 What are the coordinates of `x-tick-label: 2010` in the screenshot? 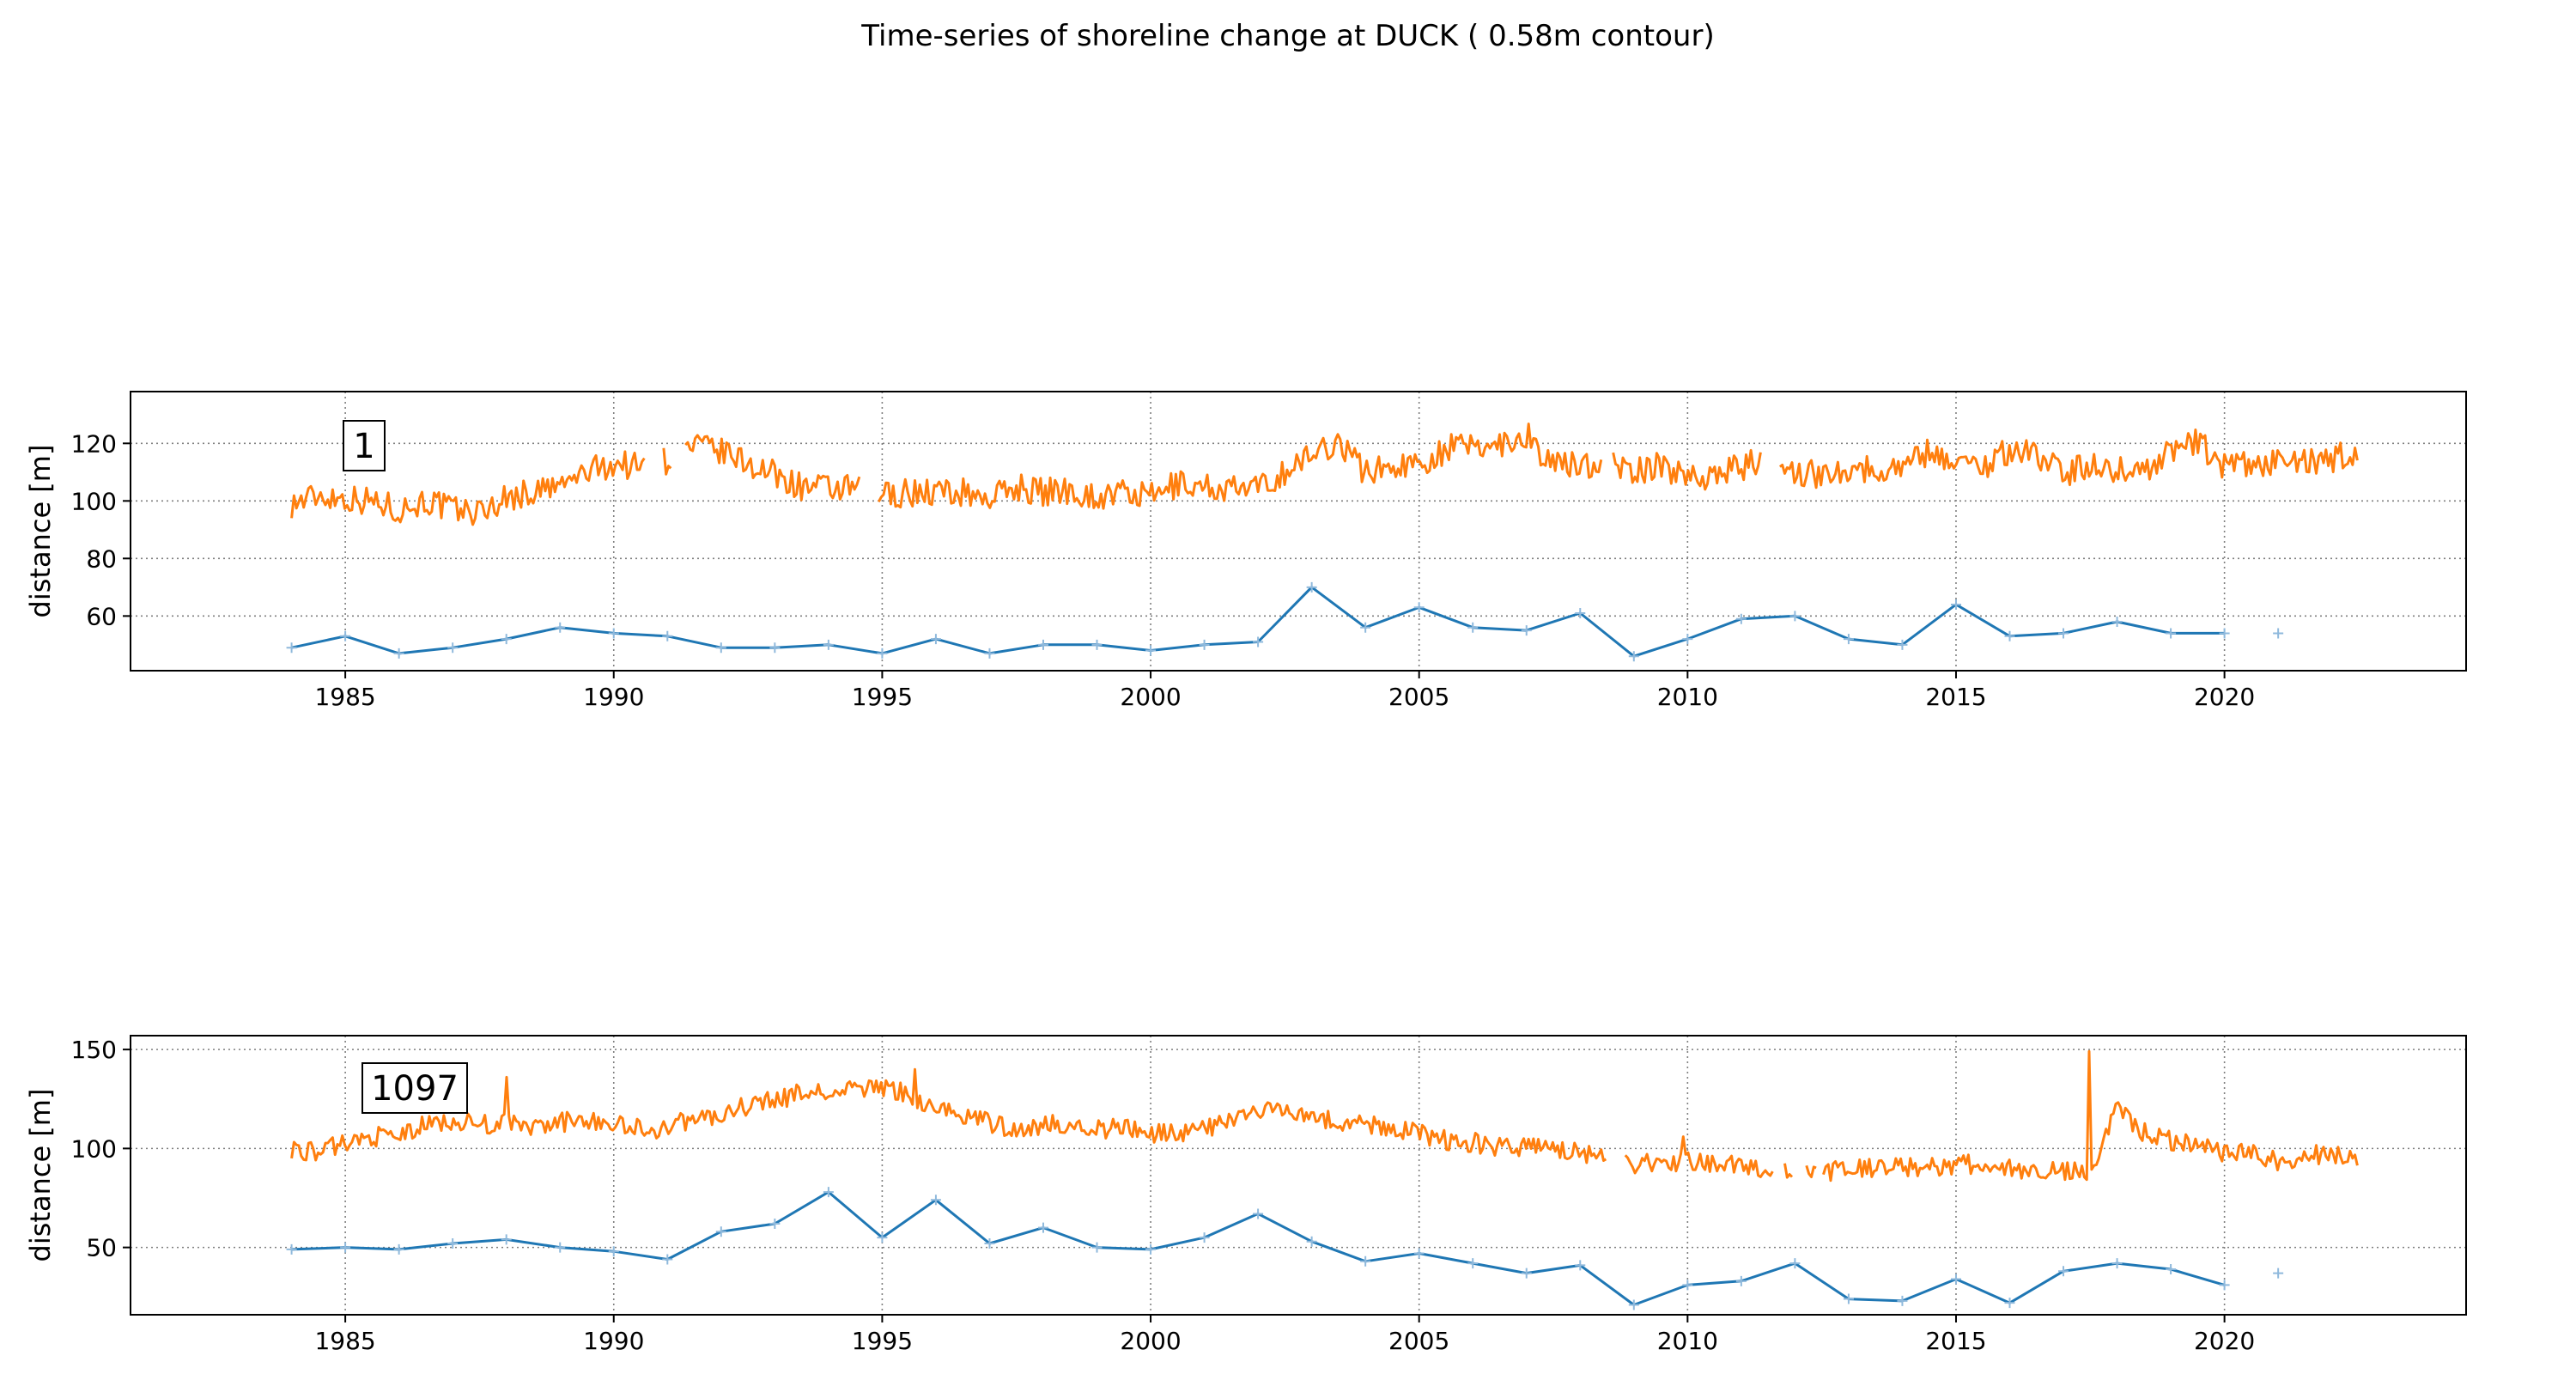 It's located at (1687, 697).